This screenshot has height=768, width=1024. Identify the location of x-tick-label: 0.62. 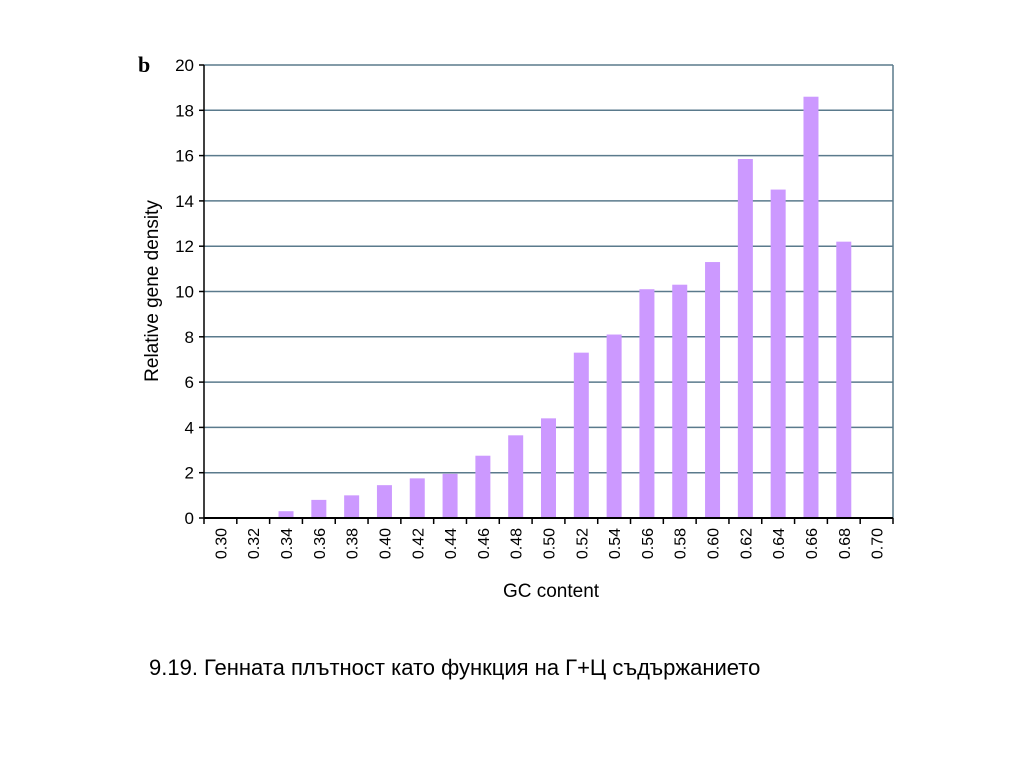
(746, 543).